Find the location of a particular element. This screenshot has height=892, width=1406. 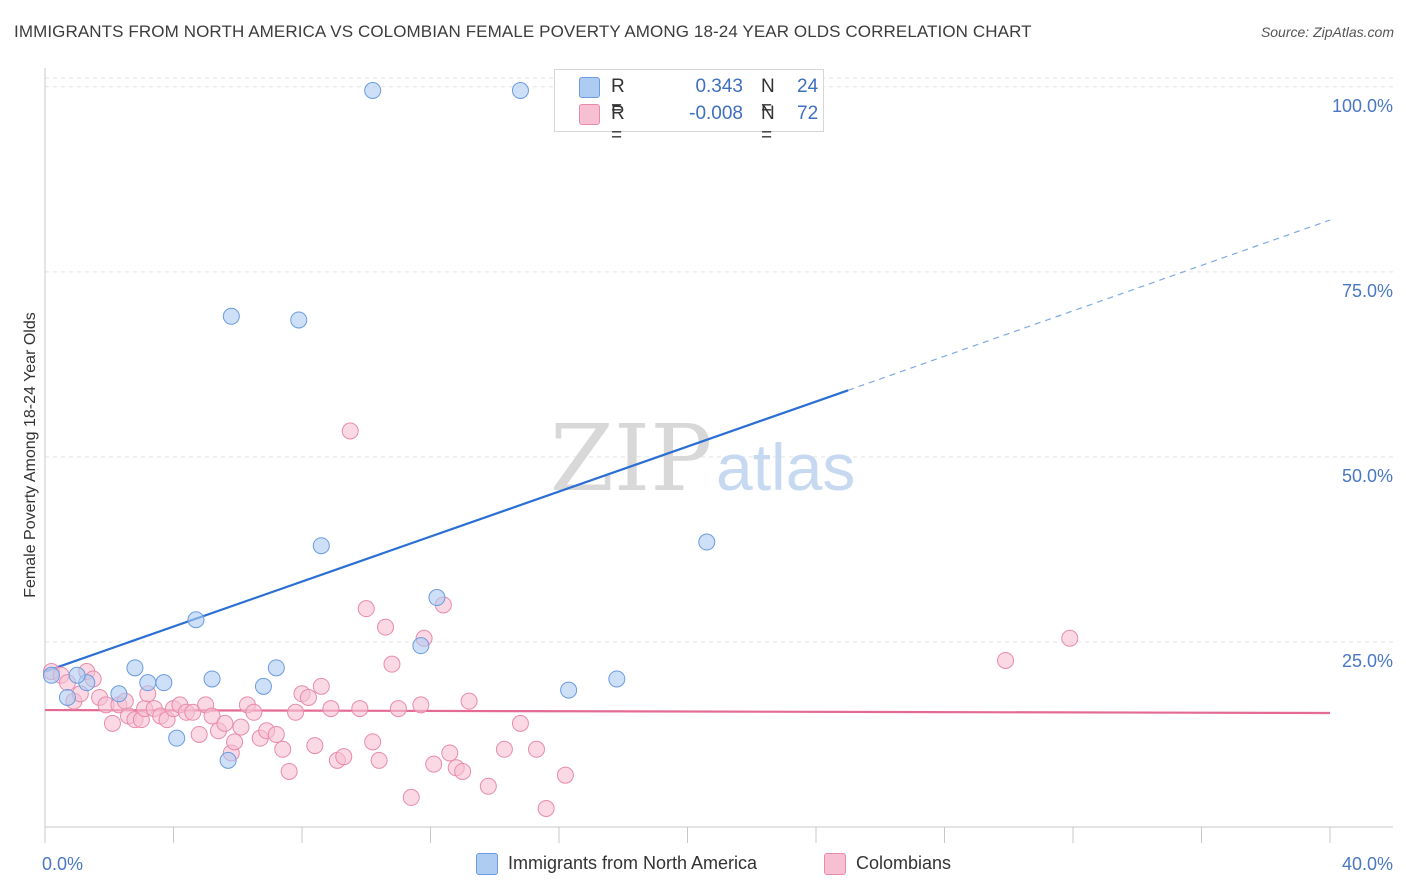

legend-swatch-pink is located at coordinates (589, 114).